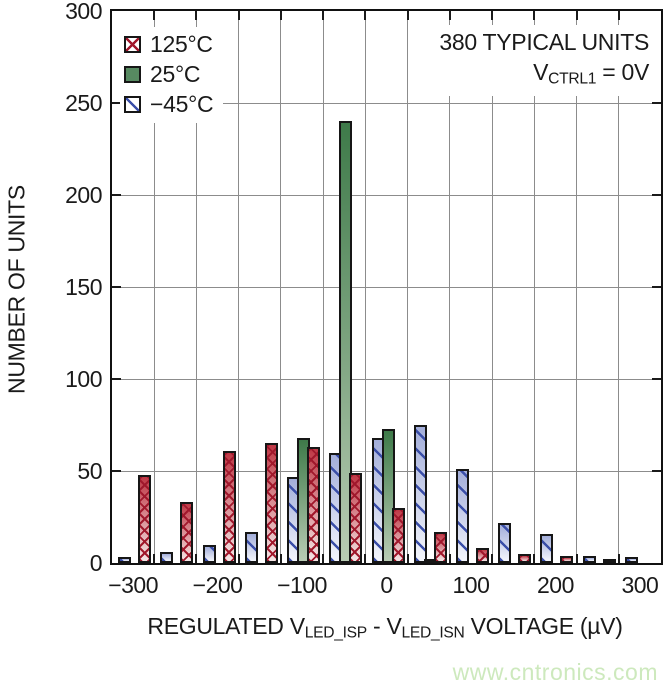  I want to click on x-tick-label: 0, so click(386, 585).